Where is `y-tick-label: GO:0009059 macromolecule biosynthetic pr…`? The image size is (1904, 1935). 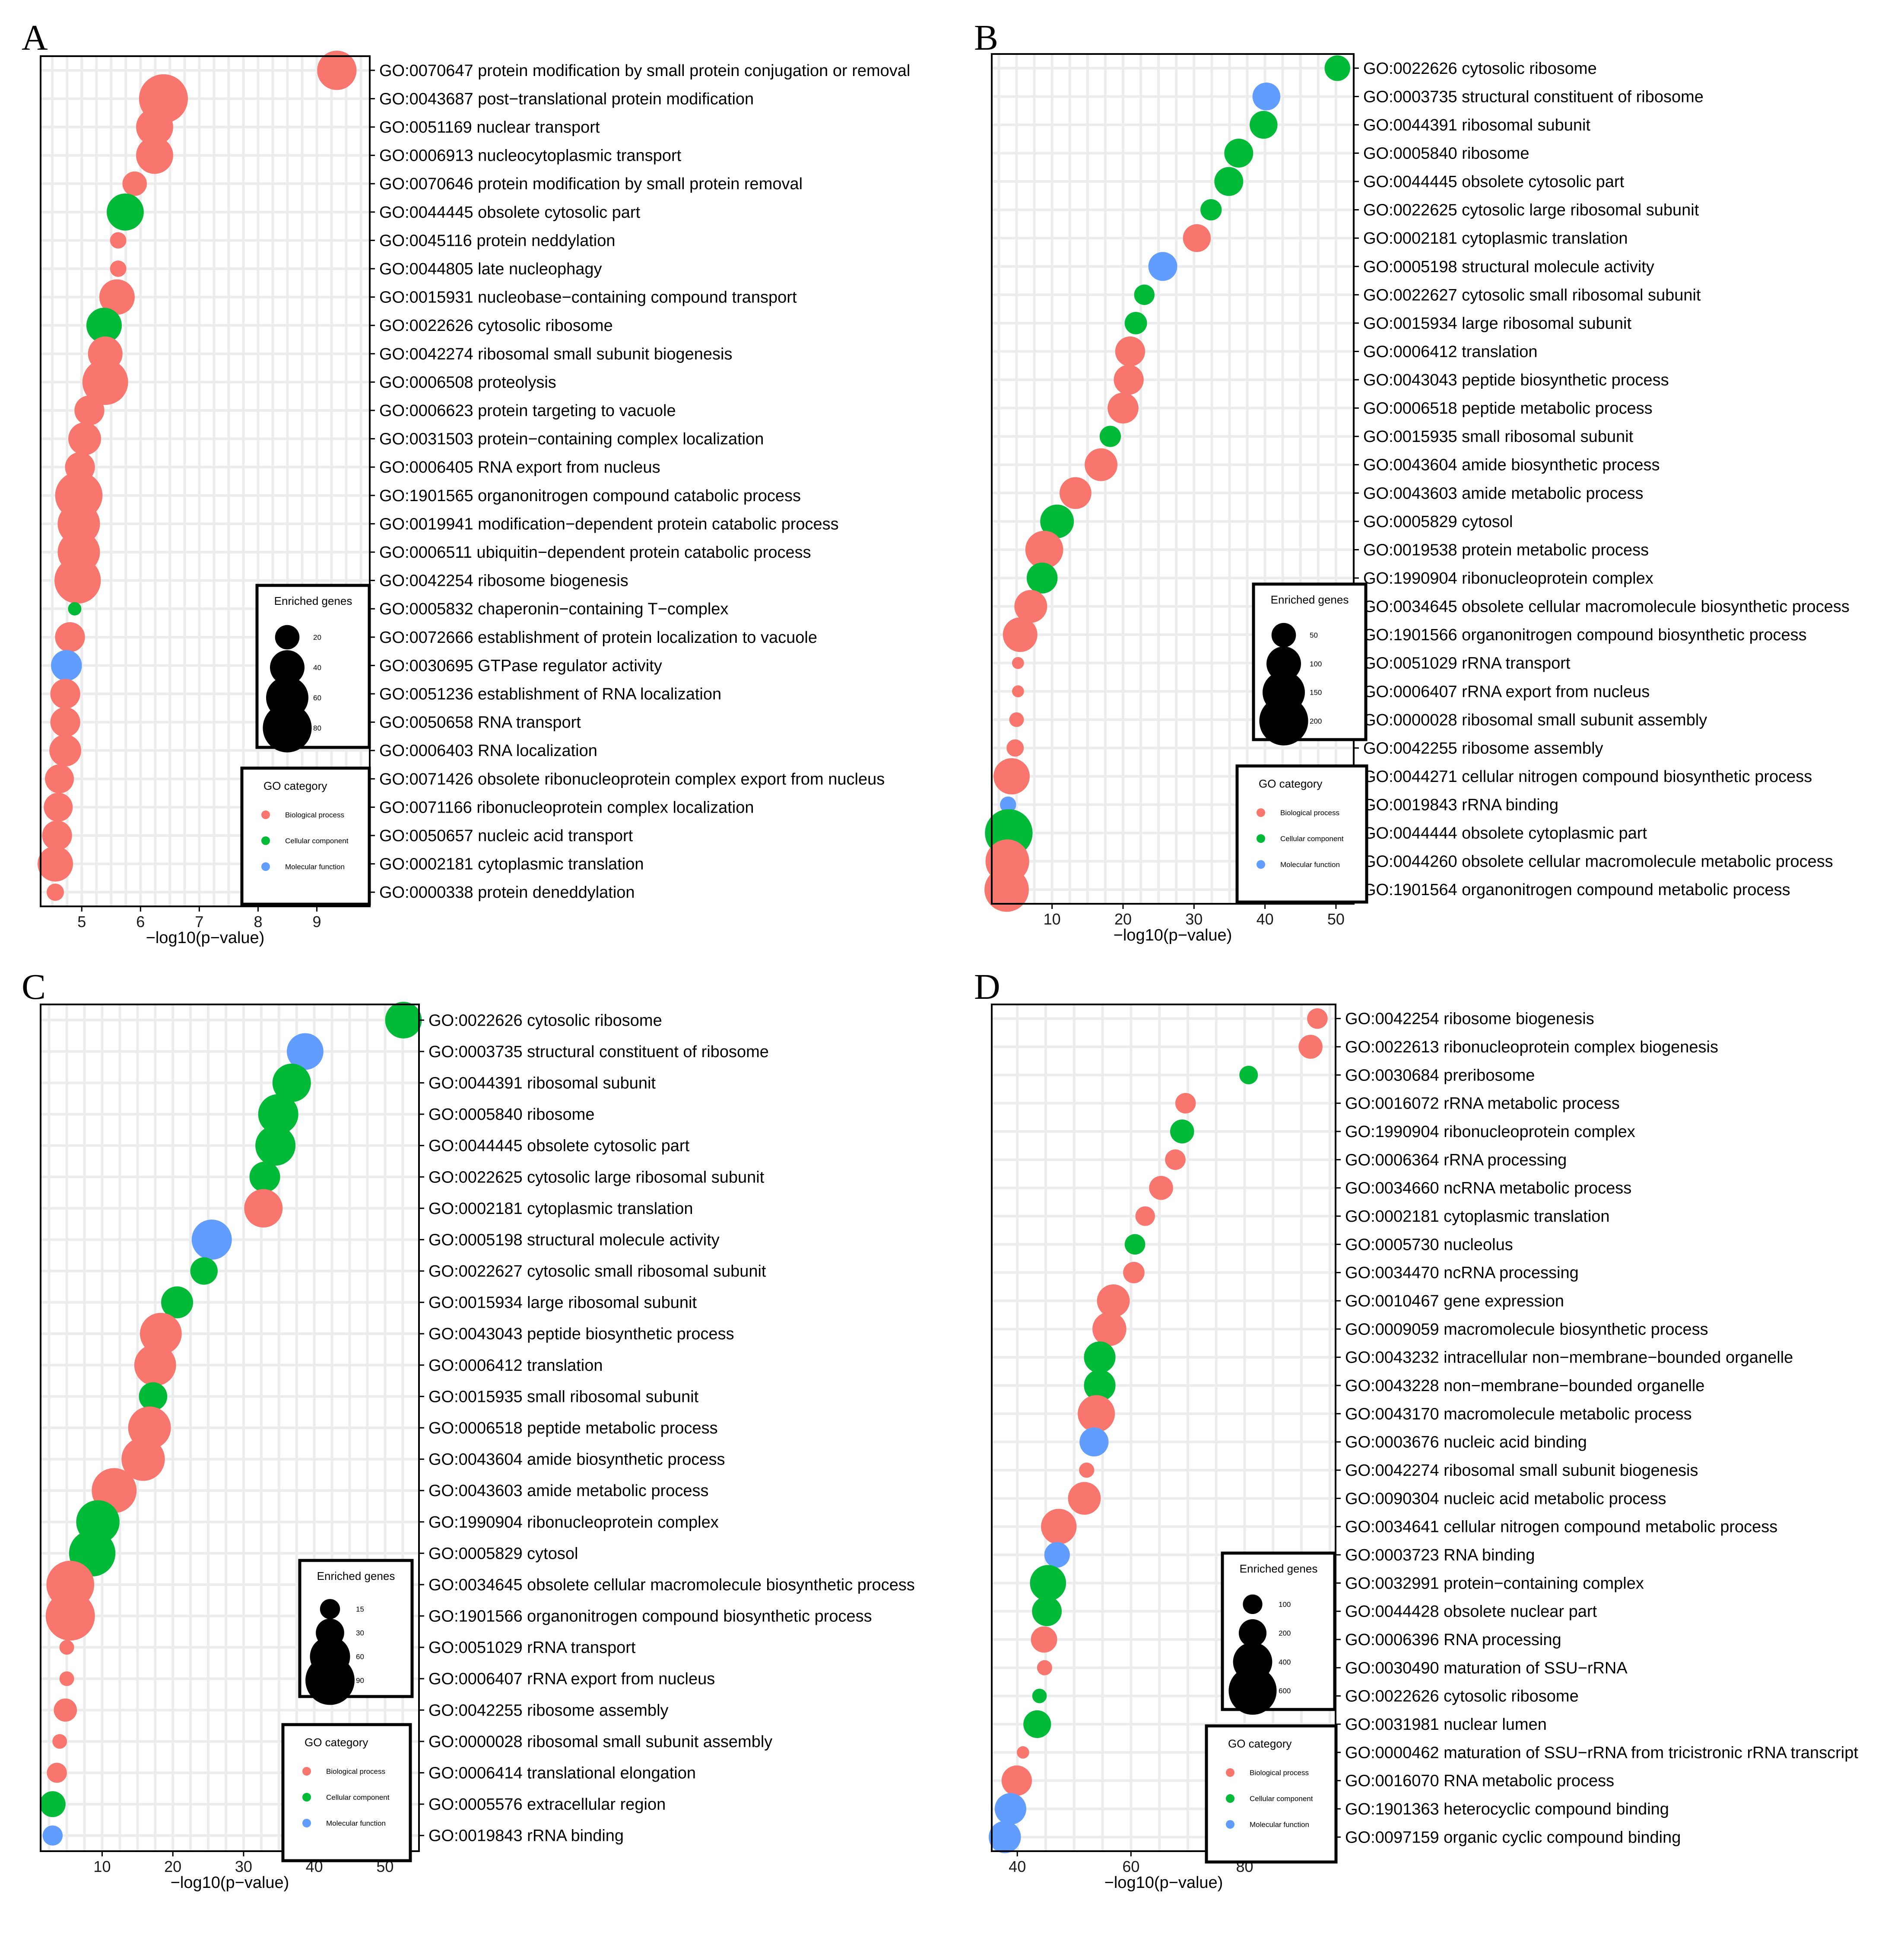
y-tick-label: GO:0009059 macromolecule biosynthetic pr… is located at coordinates (1527, 1329).